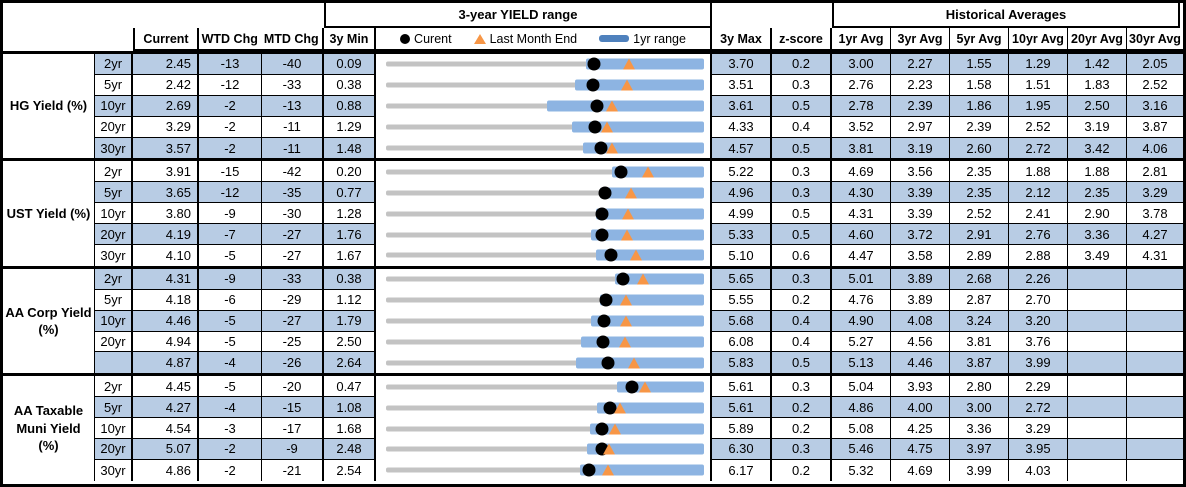  What do you see at coordinates (166, 387) in the screenshot?
I see `current-yield-cell: 4.45` at bounding box center [166, 387].